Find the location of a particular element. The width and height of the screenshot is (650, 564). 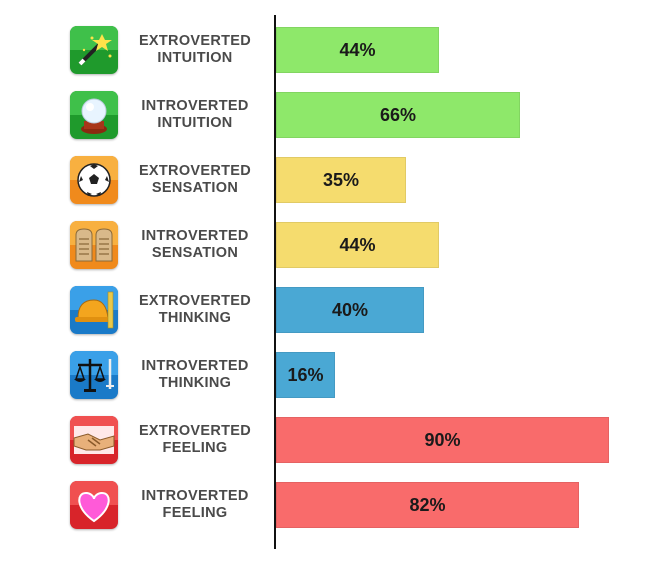

category-label: INTROVERTED FEELING is located at coordinates (195, 505).